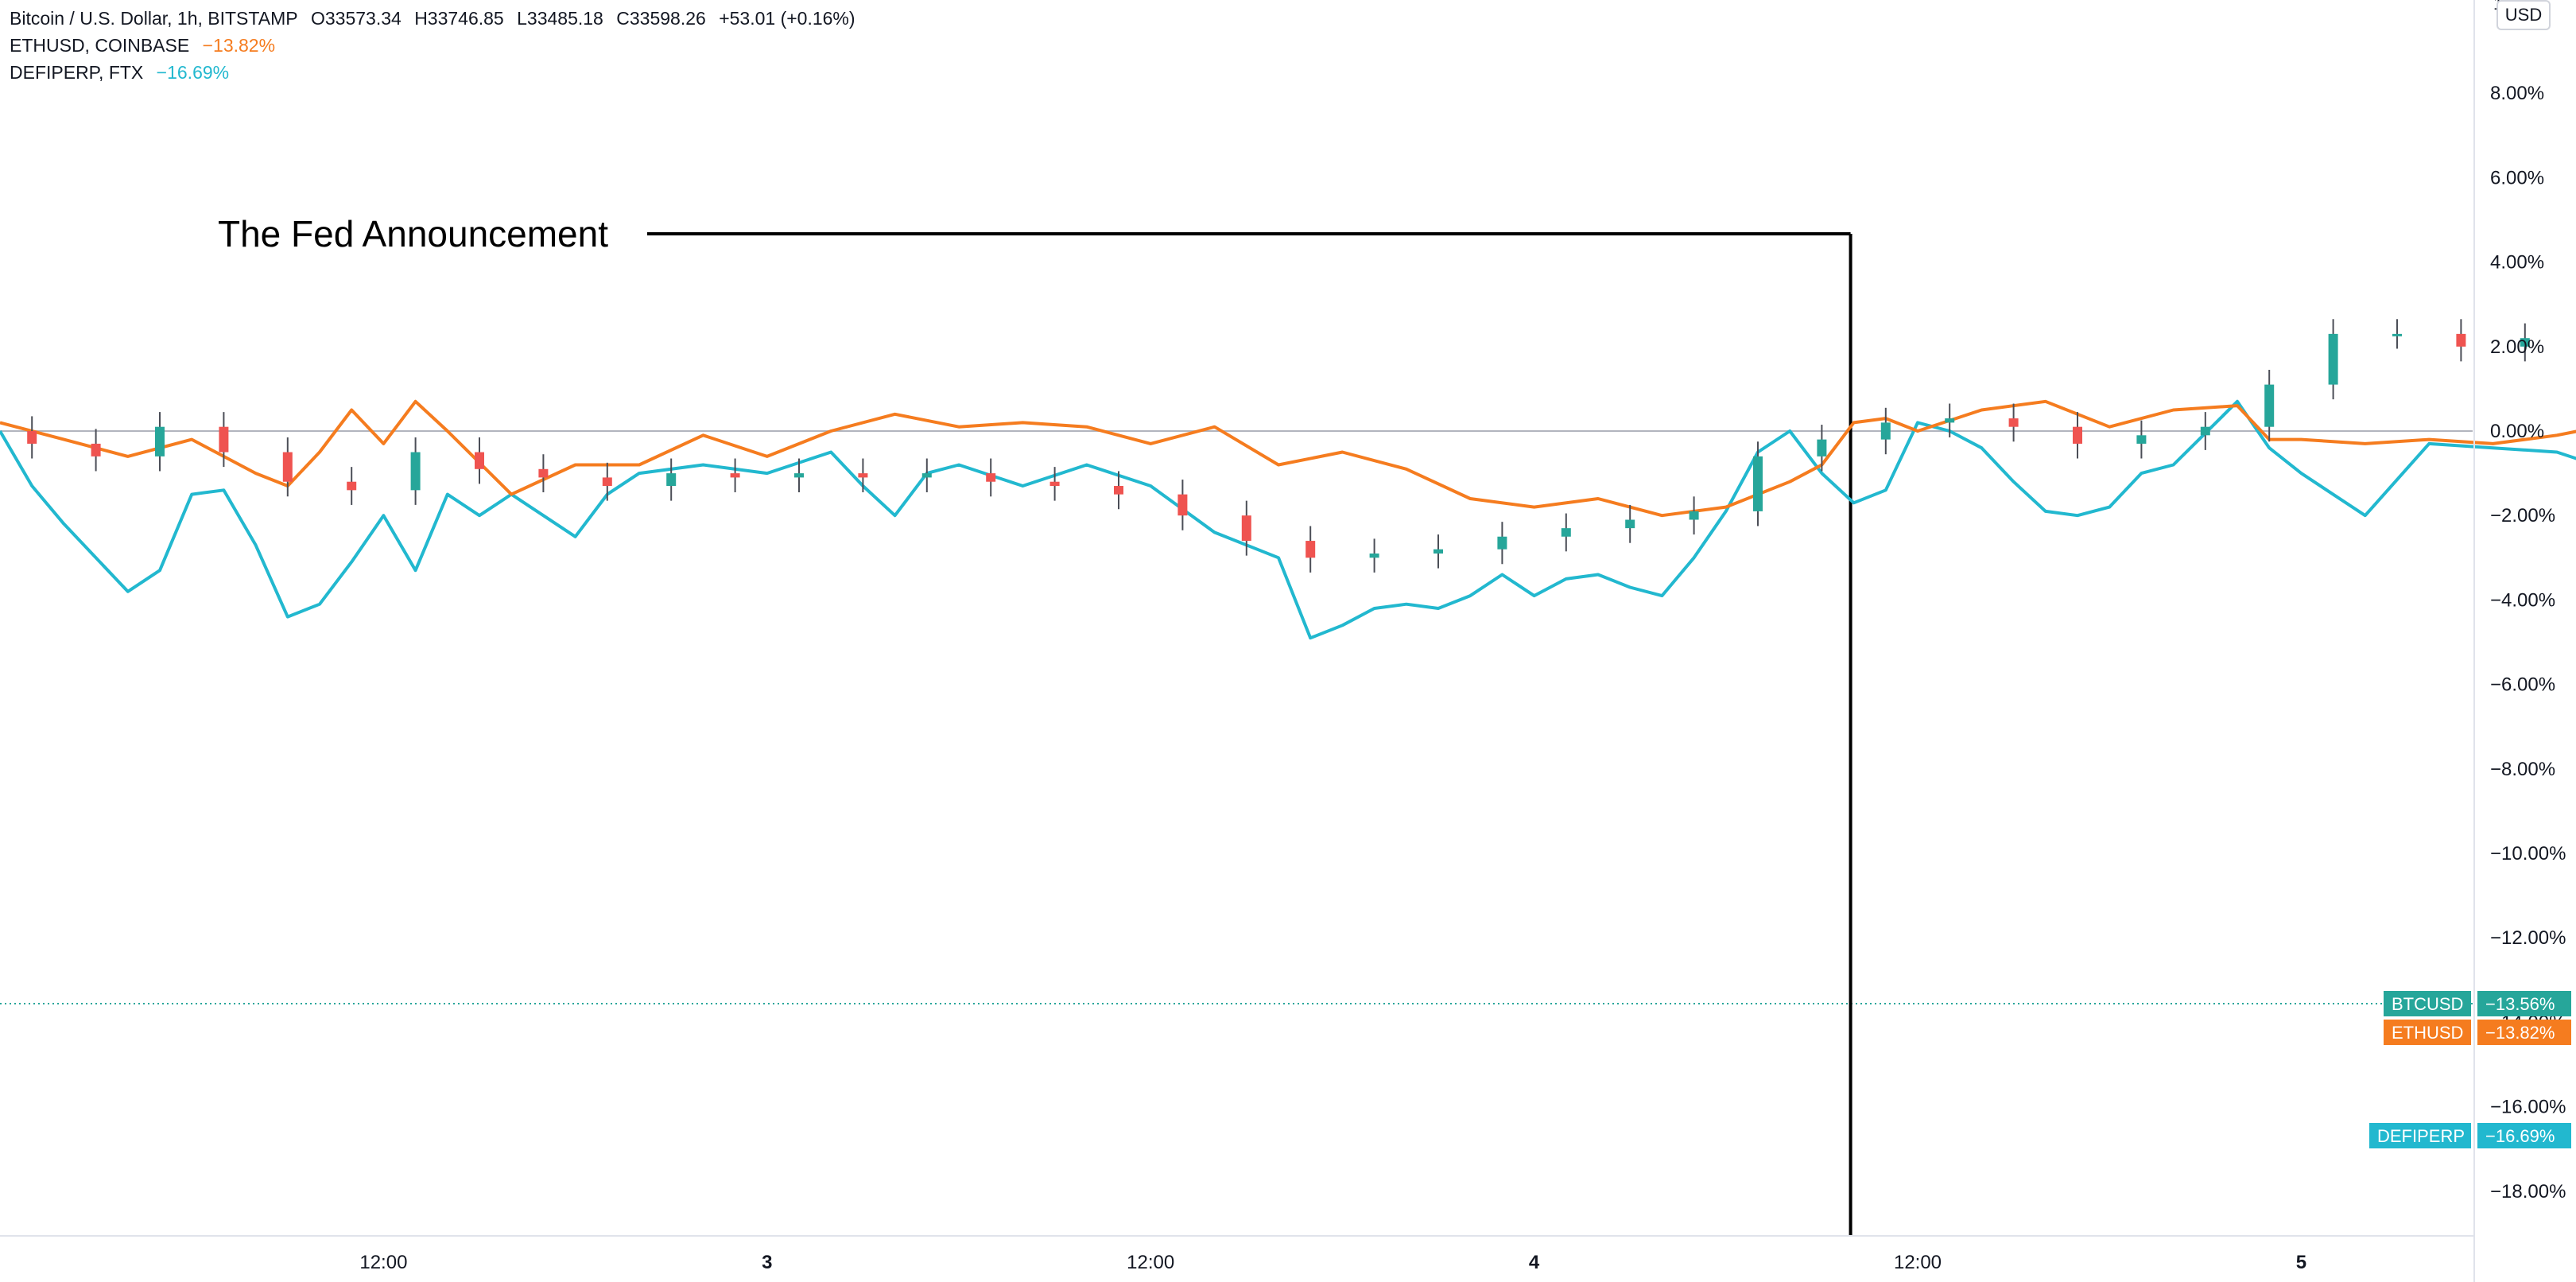 The image size is (2576, 1282). I want to click on x-tick-label: 4, so click(1535, 1262).